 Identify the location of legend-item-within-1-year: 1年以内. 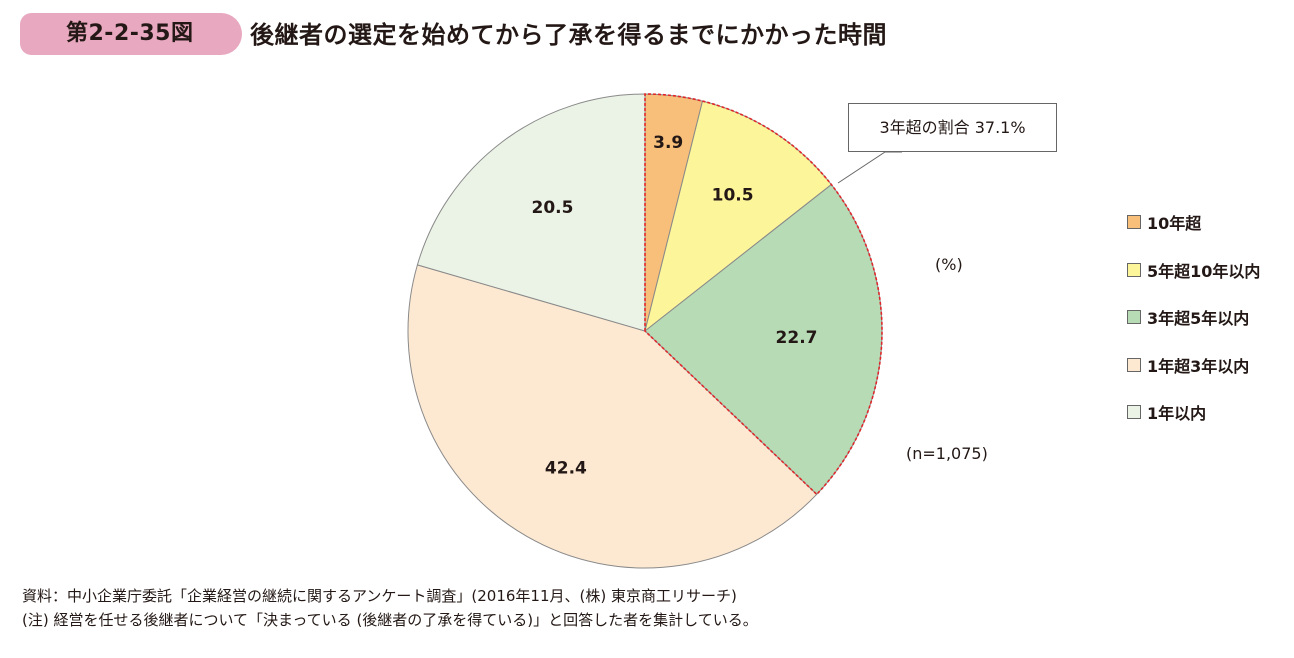
(1193, 412).